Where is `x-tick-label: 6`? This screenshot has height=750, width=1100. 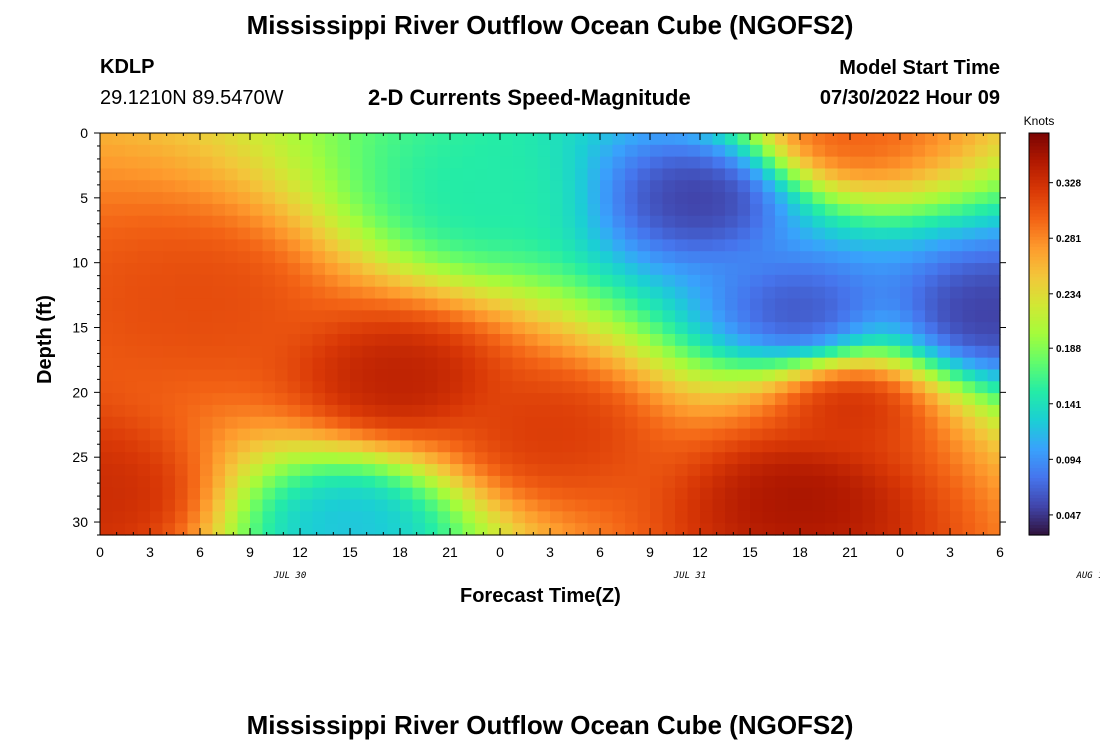 x-tick-label: 6 is located at coordinates (600, 552).